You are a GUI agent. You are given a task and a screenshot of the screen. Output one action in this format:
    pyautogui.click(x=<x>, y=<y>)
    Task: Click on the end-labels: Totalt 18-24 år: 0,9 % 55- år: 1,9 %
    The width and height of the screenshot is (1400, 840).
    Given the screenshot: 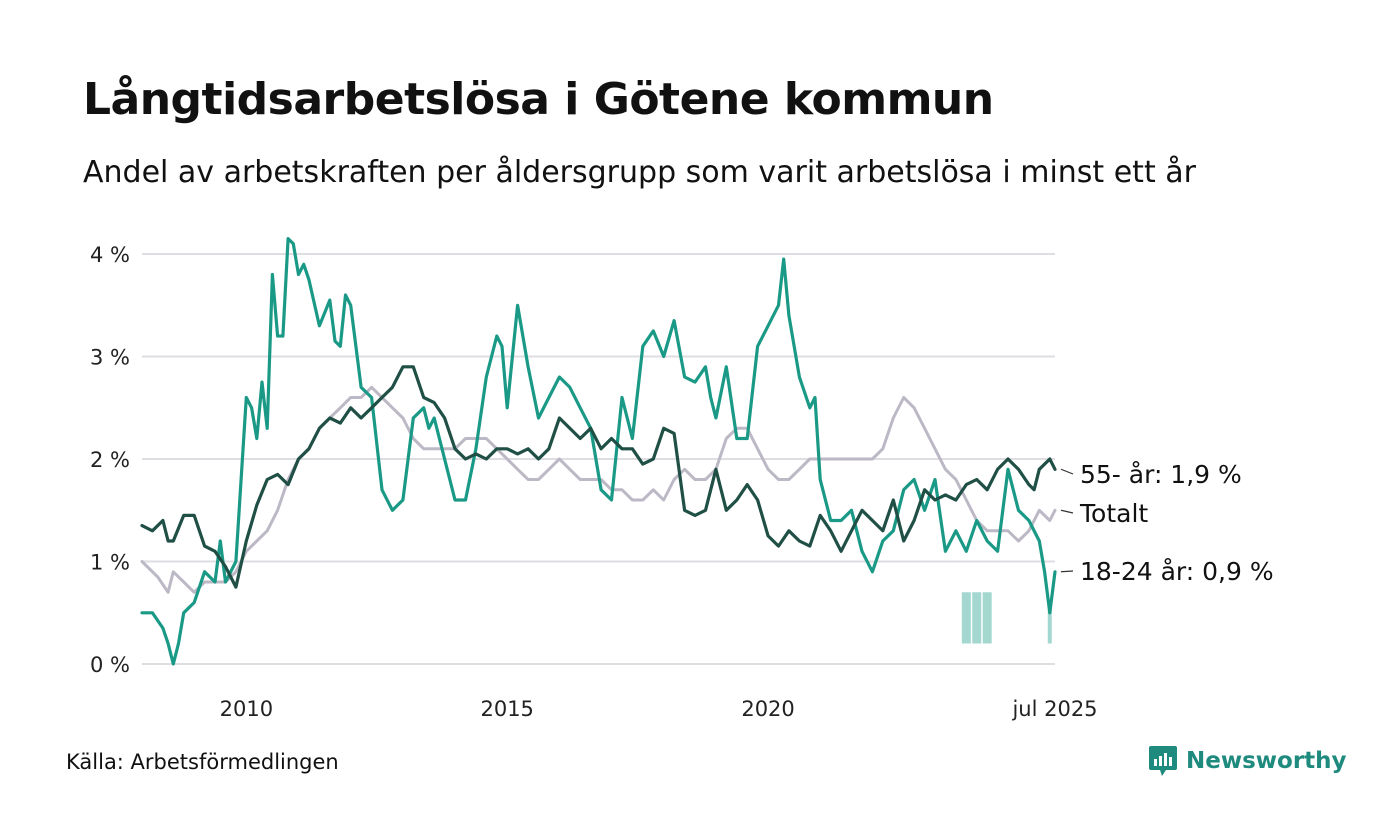 What is the action you would take?
    pyautogui.click(x=1167, y=523)
    